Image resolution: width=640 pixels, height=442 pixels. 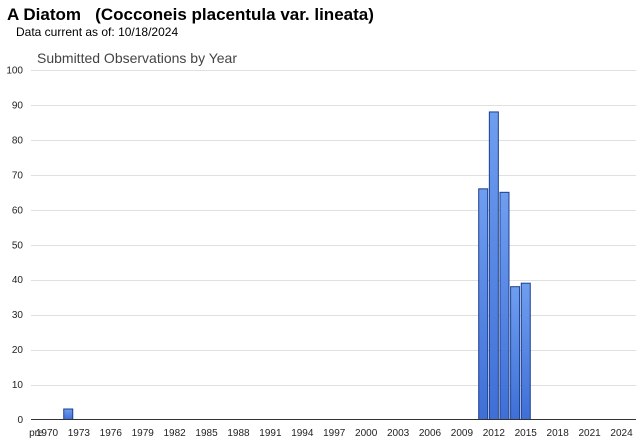 I want to click on chart-title: Submitted Observations by Year, so click(x=137, y=58).